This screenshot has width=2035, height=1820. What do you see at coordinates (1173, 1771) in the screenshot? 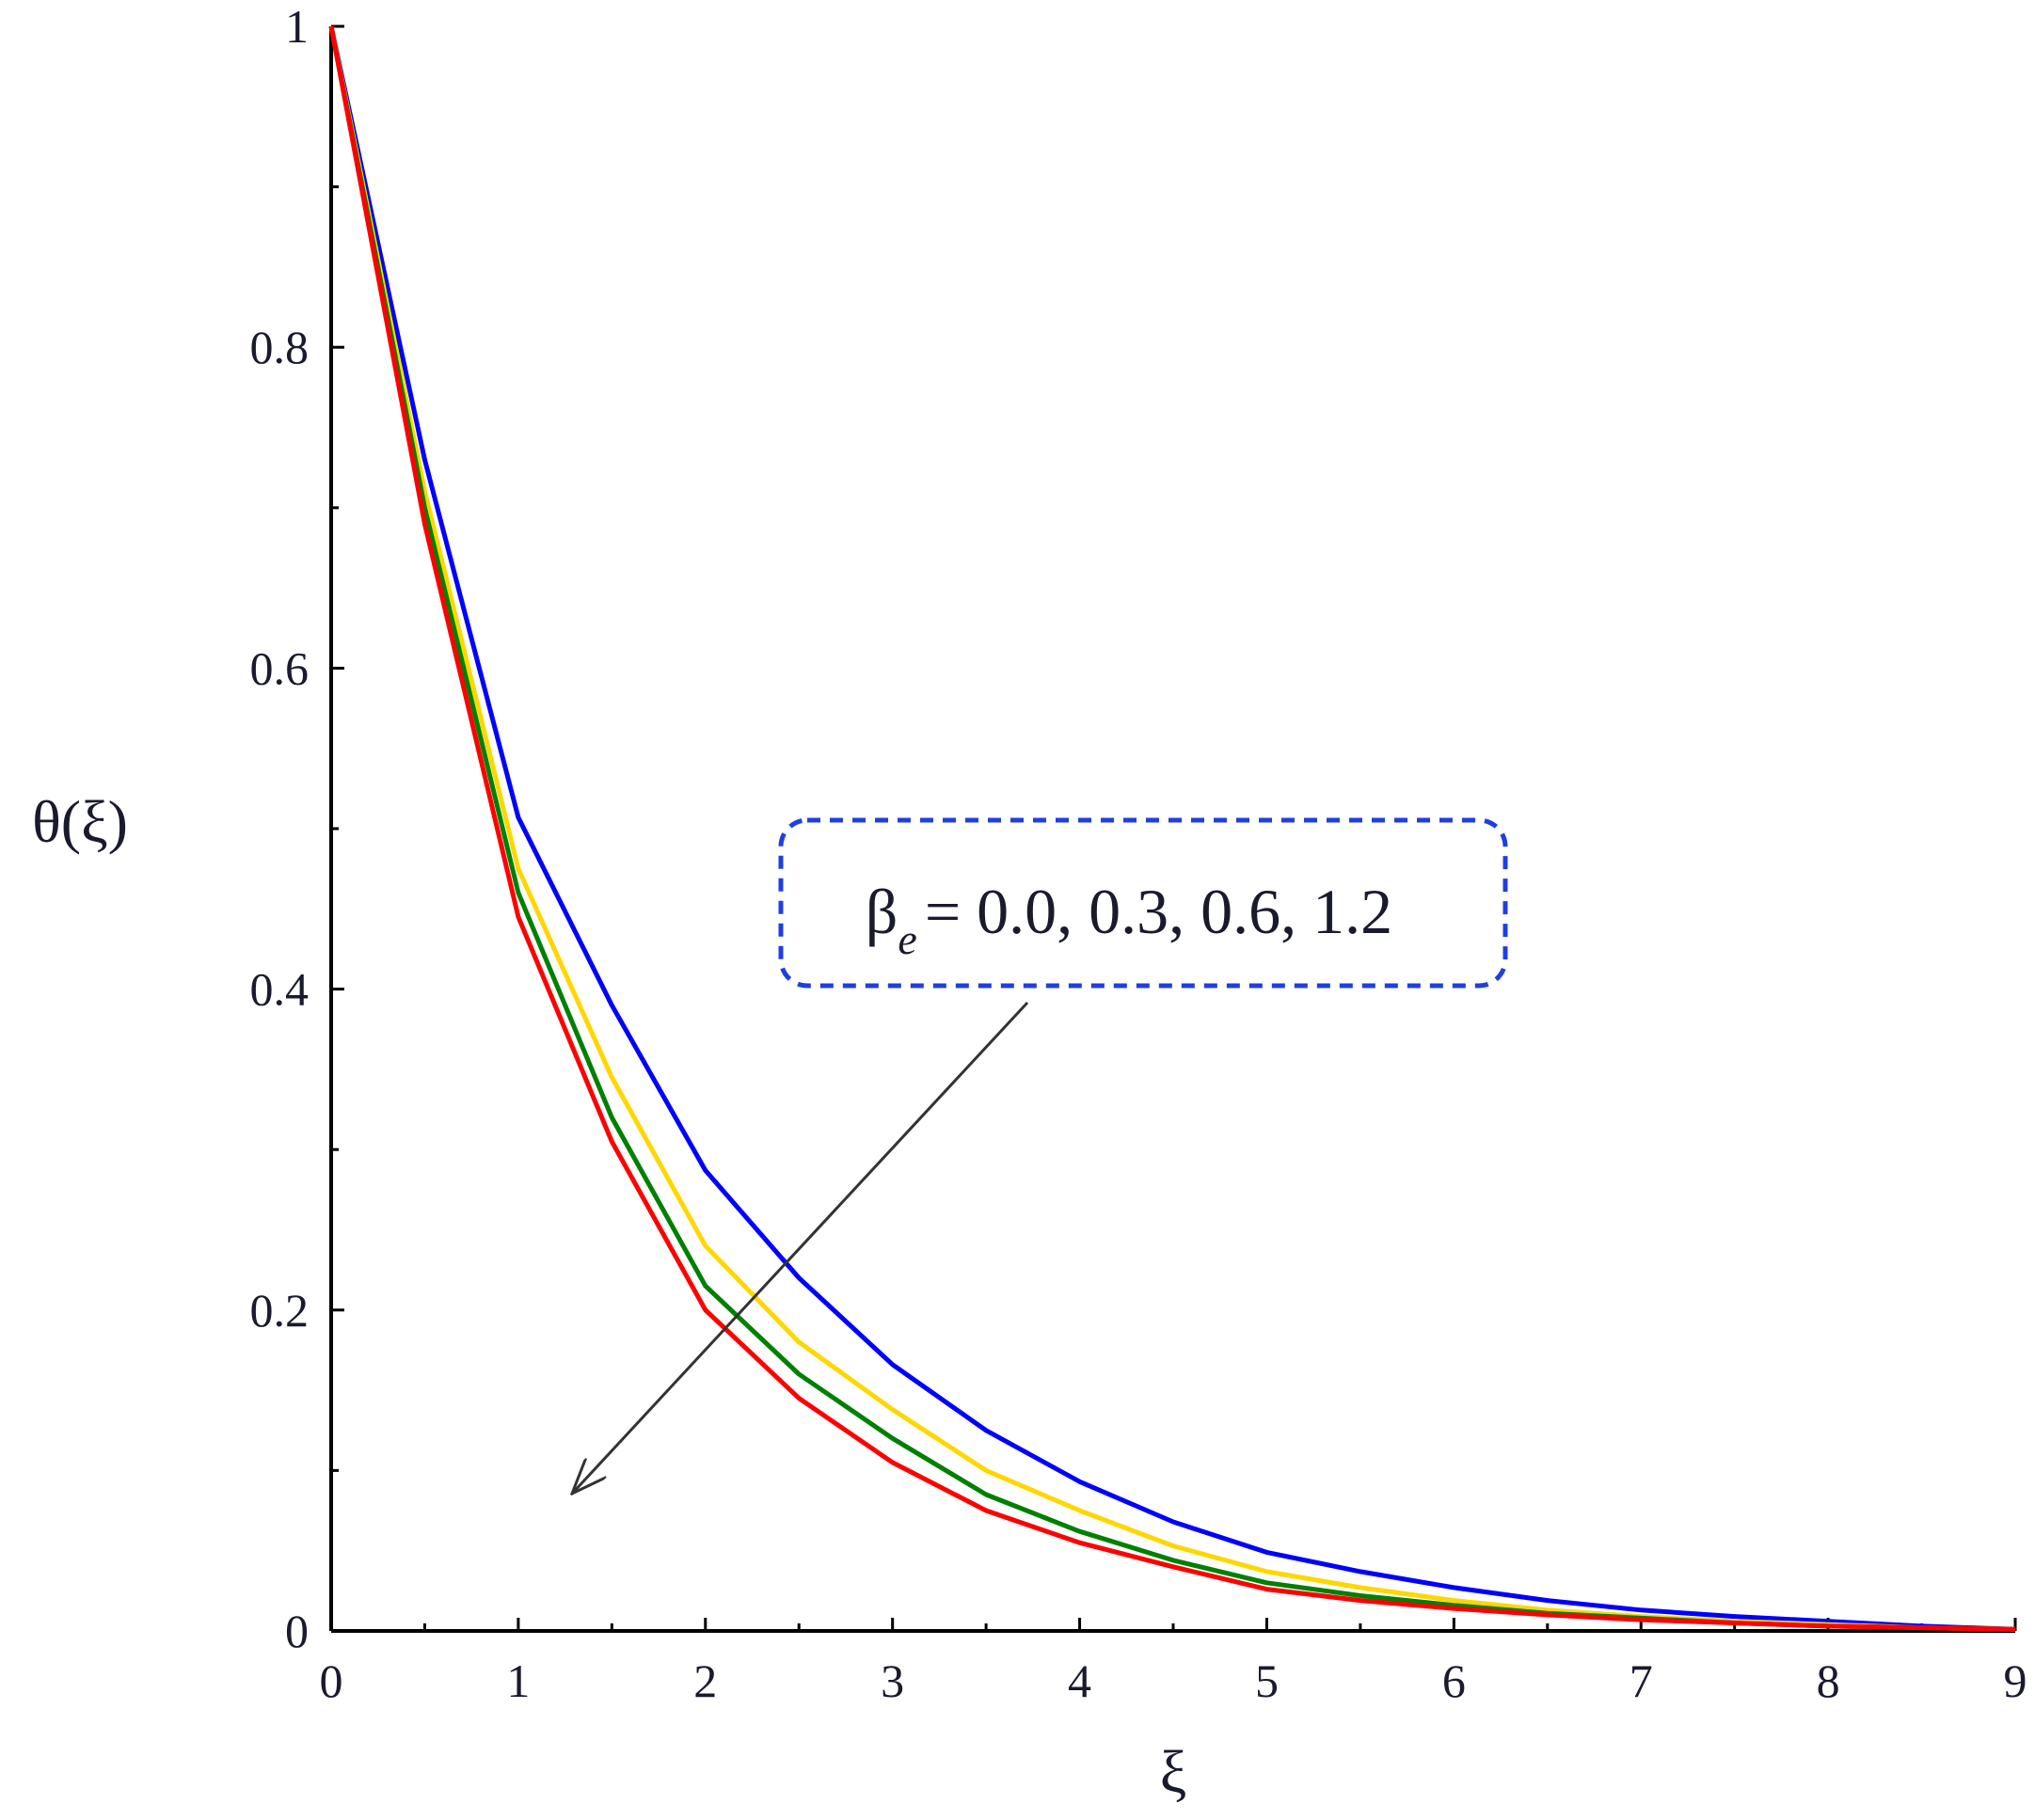
I see `x-axis-label: ξ` at bounding box center [1173, 1771].